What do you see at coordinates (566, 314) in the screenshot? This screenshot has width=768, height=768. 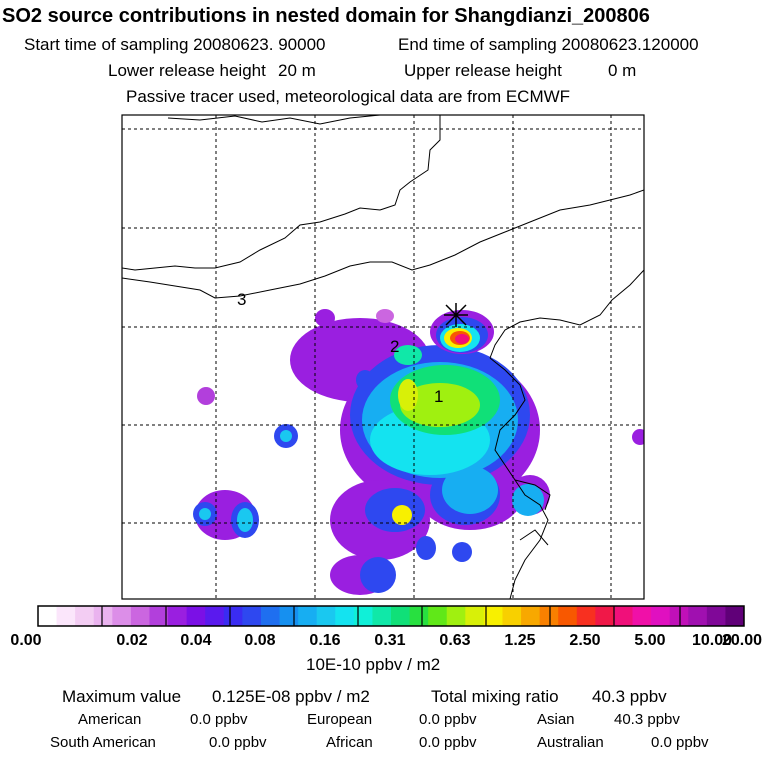 I see `coastline-east` at bounding box center [566, 314].